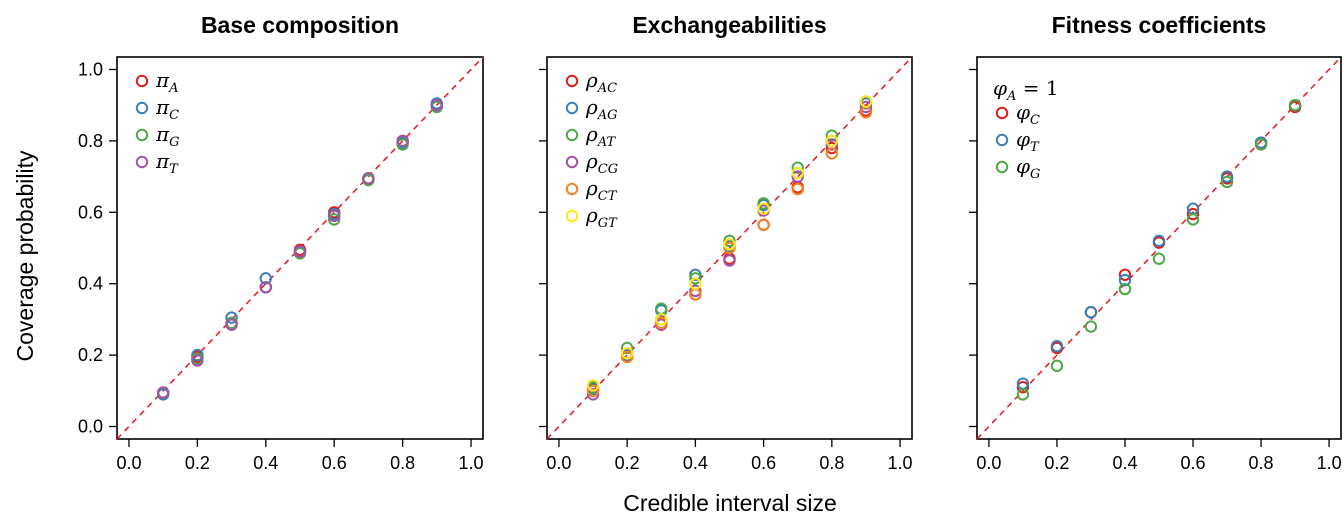 The height and width of the screenshot is (523, 1344). Describe the element at coordinates (300, 25) in the screenshot. I see `panel-title: Base composition` at that location.